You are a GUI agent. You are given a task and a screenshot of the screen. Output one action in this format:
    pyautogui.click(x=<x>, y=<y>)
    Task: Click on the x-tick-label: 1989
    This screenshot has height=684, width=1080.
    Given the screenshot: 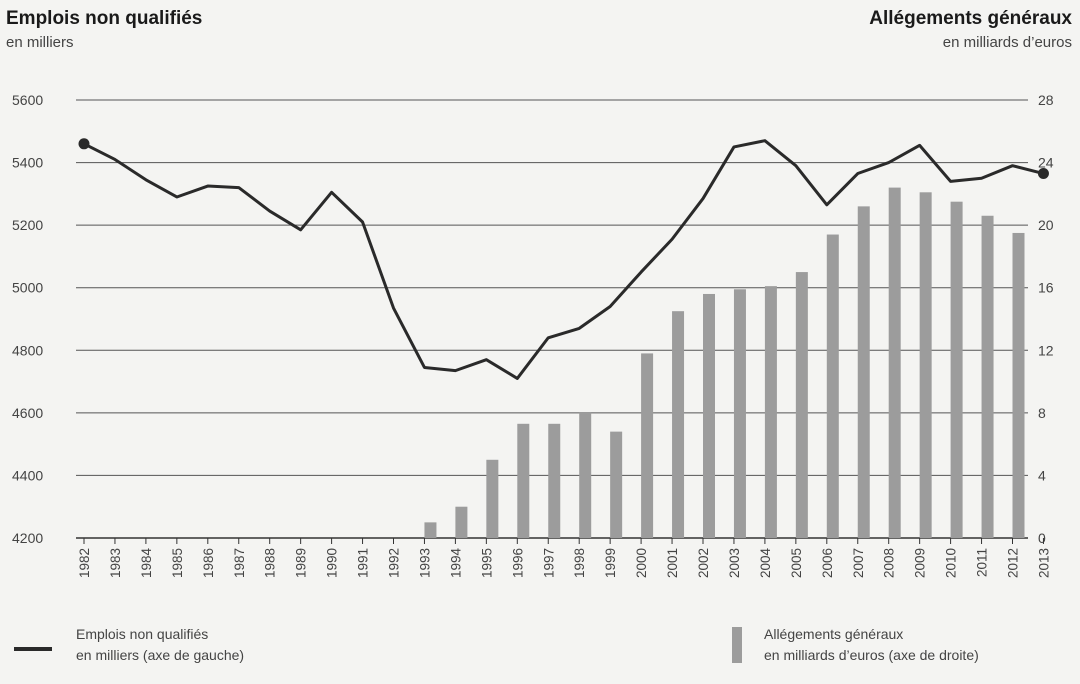 What is the action you would take?
    pyautogui.click(x=301, y=563)
    